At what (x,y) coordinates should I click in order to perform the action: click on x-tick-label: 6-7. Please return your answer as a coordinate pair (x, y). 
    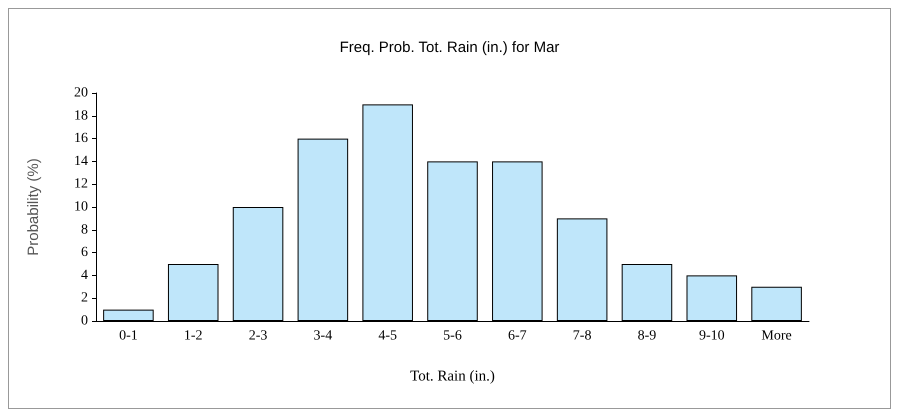
    Looking at the image, I should click on (517, 336).